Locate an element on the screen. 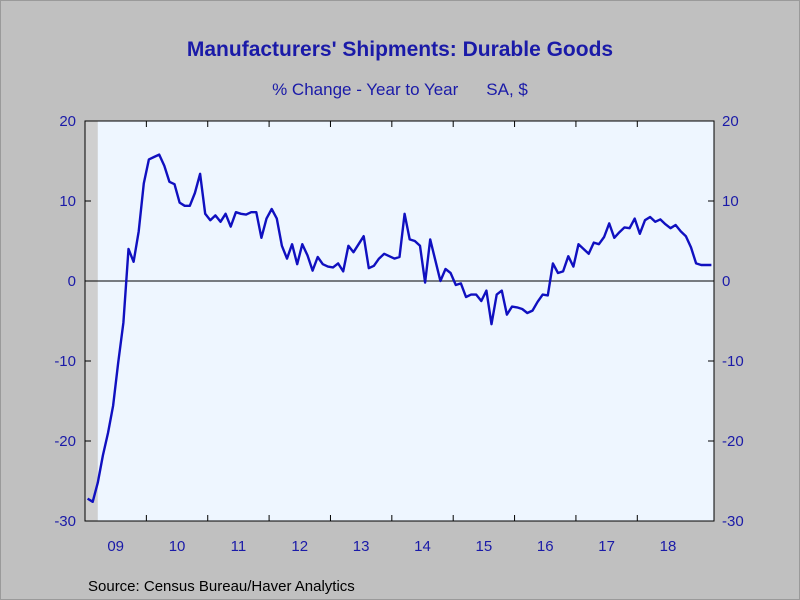 Image resolution: width=800 pixels, height=600 pixels. y-tick-label-left: -10 is located at coordinates (65, 361).